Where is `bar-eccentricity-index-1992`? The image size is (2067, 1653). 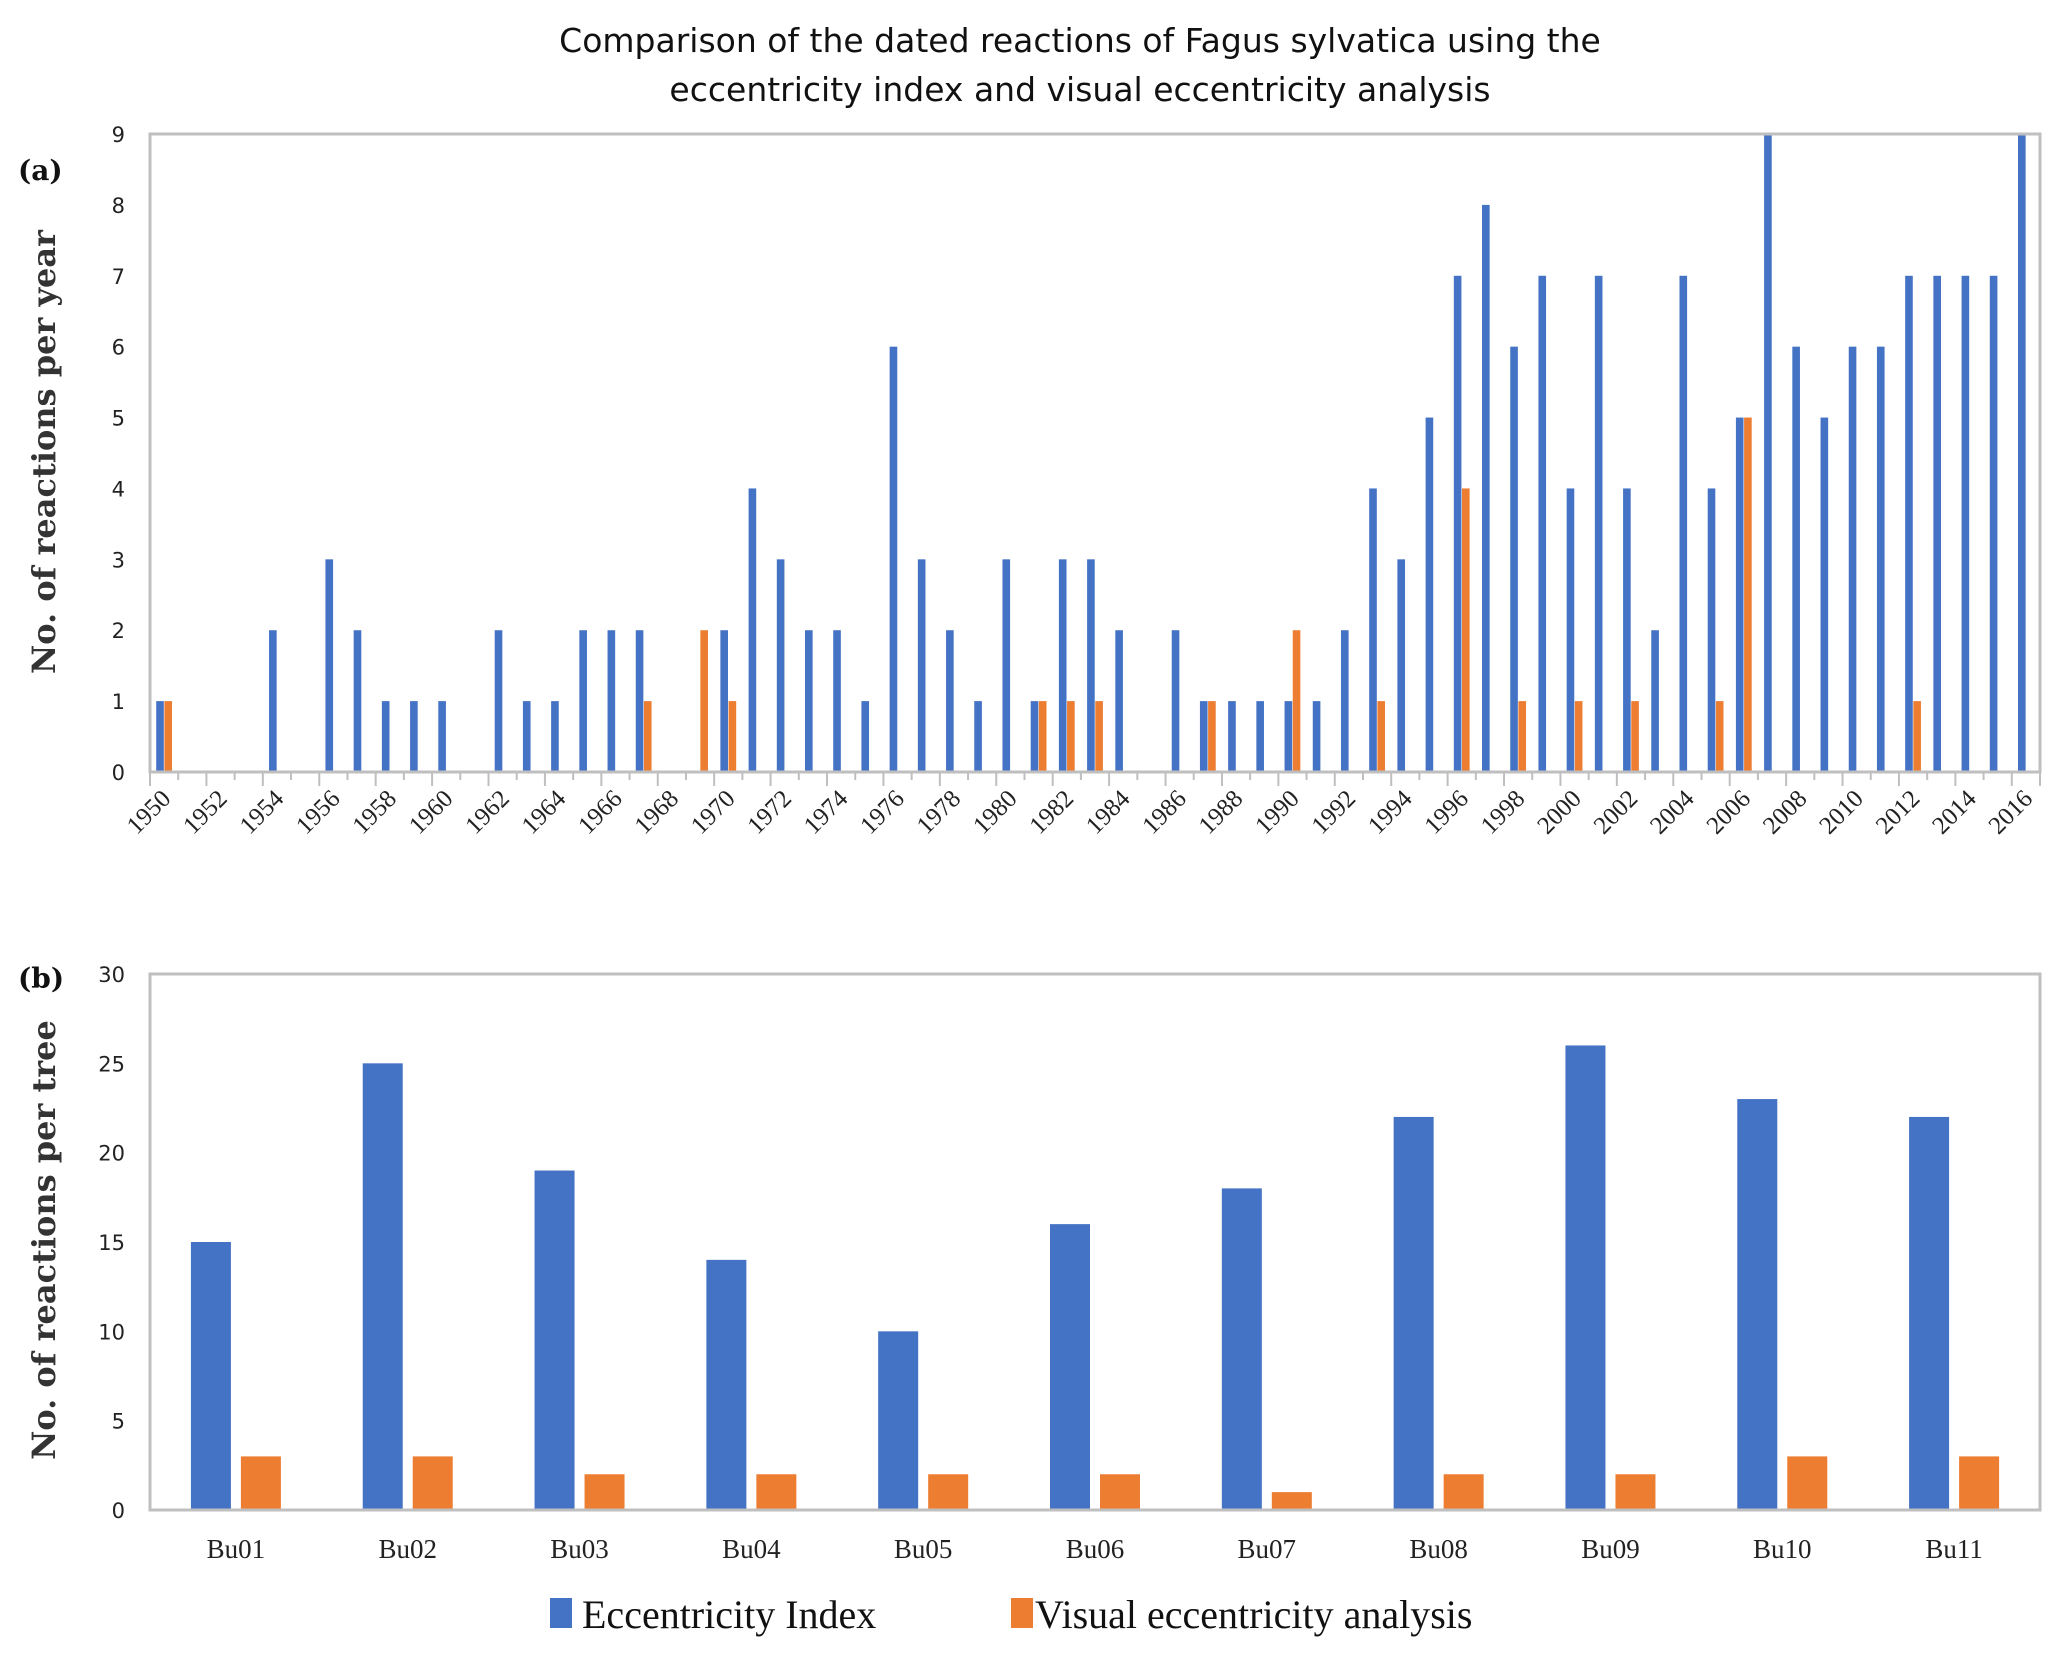 bar-eccentricity-index-1992 is located at coordinates (1344, 701).